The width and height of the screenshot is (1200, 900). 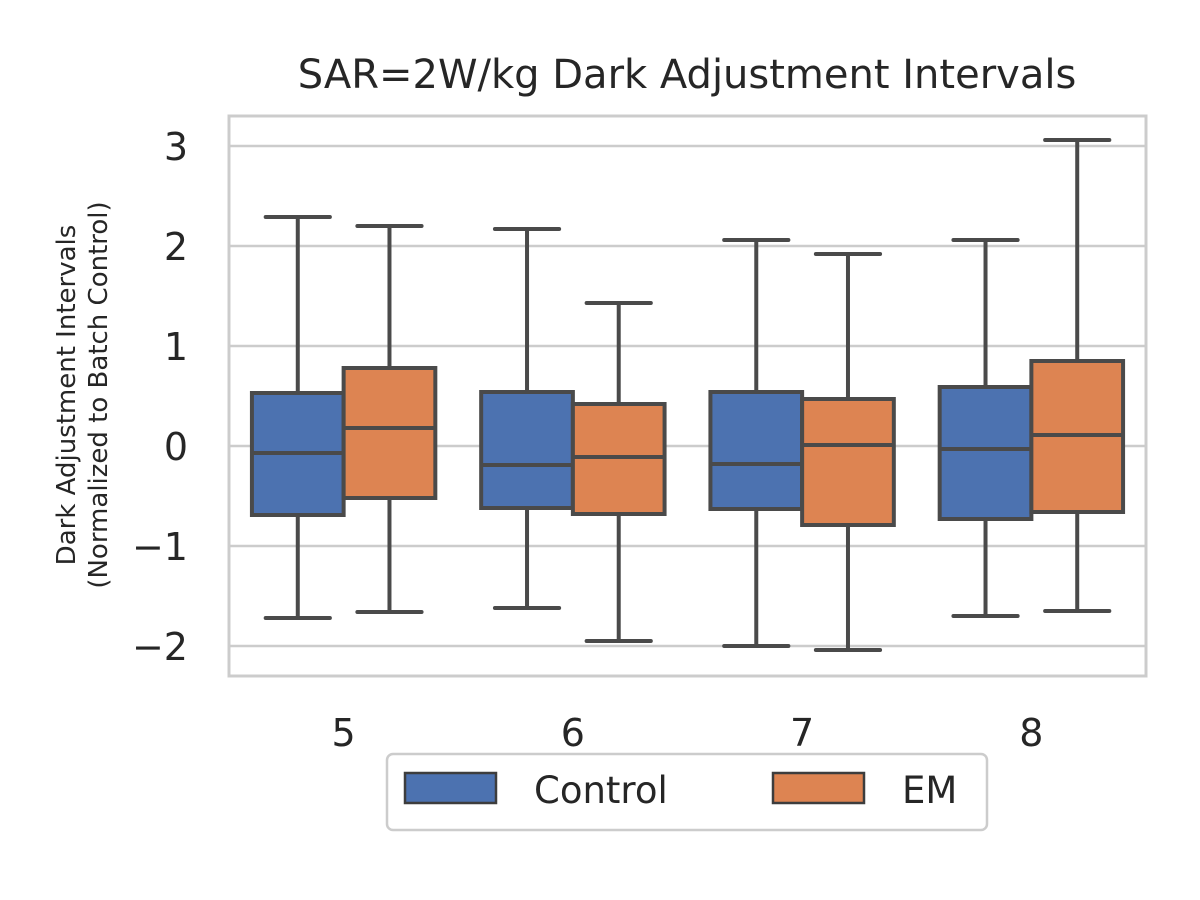 What do you see at coordinates (450, 788) in the screenshot?
I see `legend-swatch-control` at bounding box center [450, 788].